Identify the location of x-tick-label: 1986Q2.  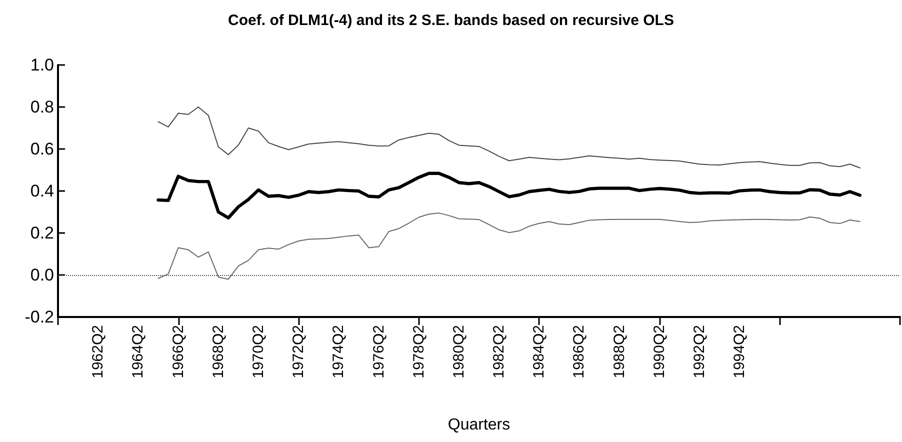
(579, 351).